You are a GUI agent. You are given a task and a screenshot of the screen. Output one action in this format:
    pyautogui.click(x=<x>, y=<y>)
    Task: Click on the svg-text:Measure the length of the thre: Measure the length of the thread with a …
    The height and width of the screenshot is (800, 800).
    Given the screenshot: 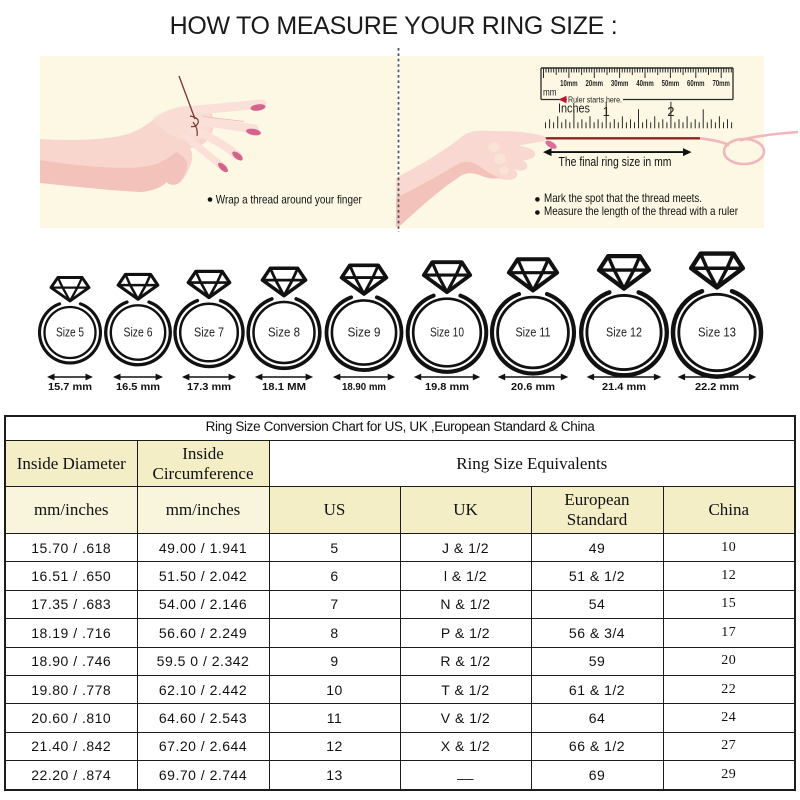 What is the action you would take?
    pyautogui.click(x=641, y=211)
    